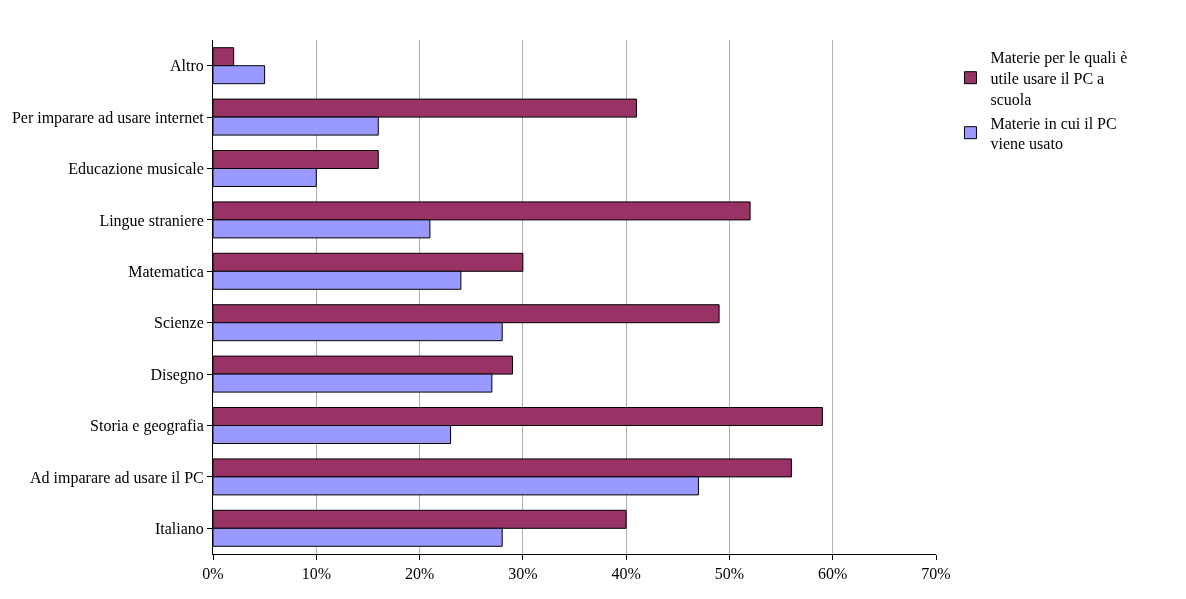 The image size is (1186, 599). What do you see at coordinates (316, 574) in the screenshot?
I see `x-tick-label: 10%` at bounding box center [316, 574].